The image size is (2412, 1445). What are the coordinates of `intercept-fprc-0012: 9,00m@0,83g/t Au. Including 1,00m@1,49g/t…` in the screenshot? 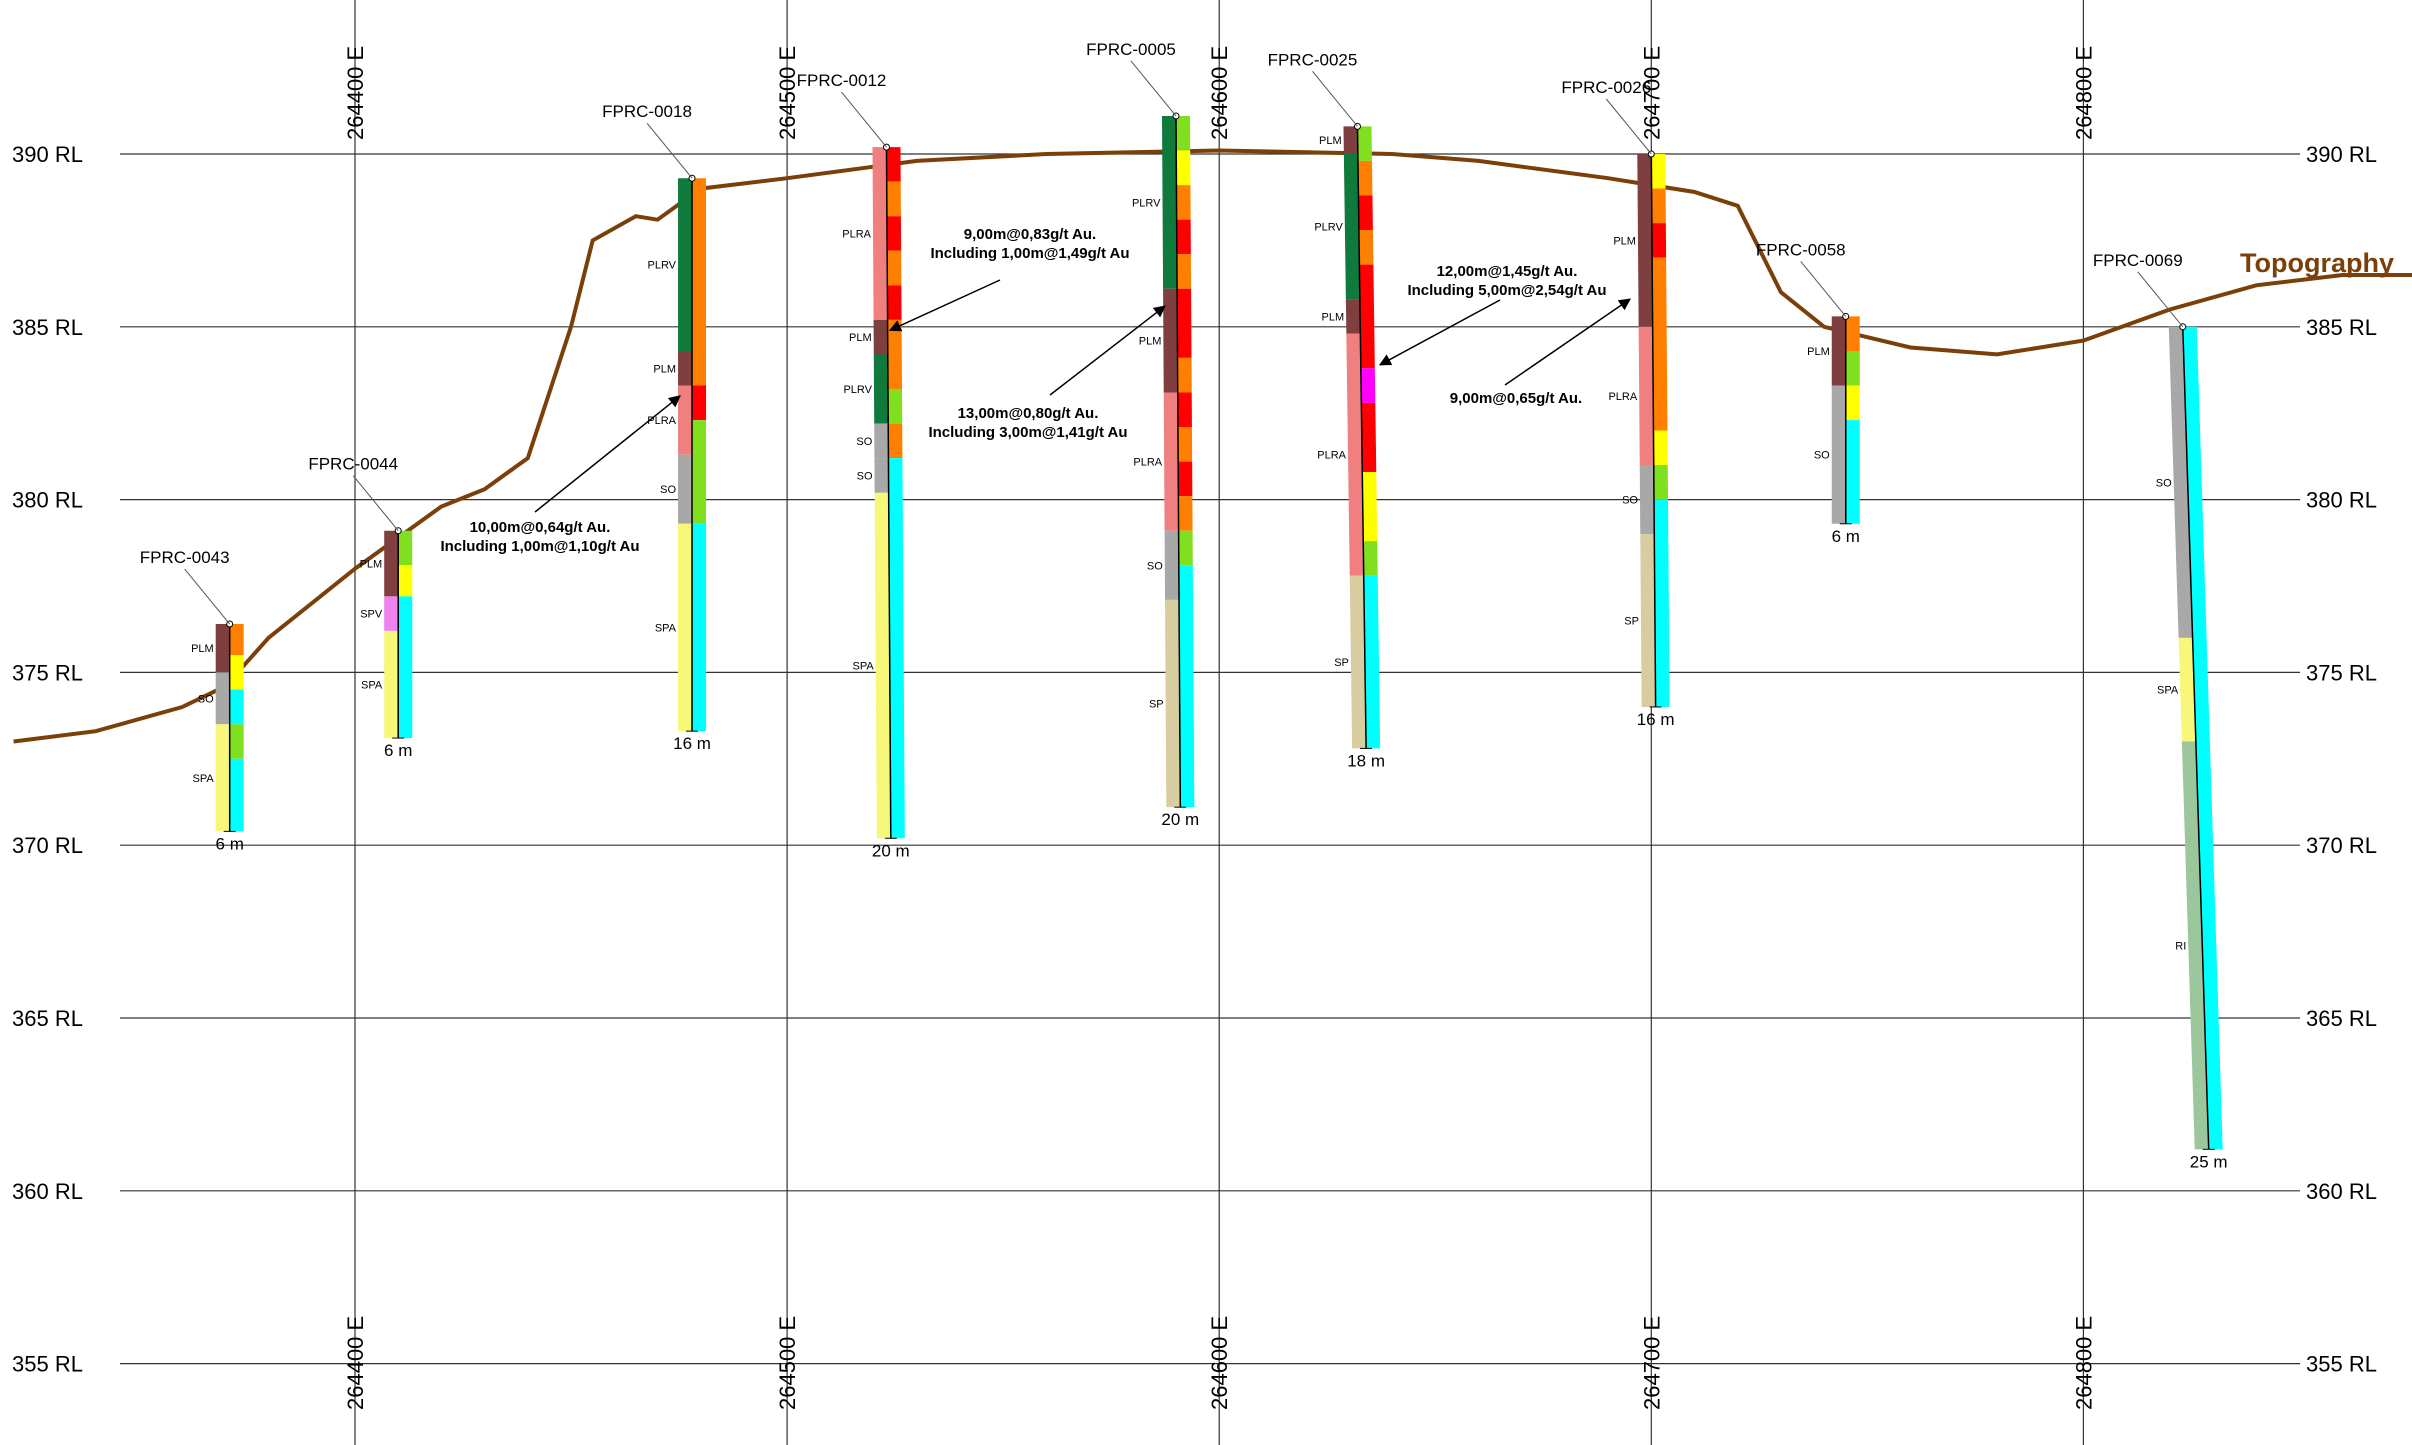 It's located at (1009, 279).